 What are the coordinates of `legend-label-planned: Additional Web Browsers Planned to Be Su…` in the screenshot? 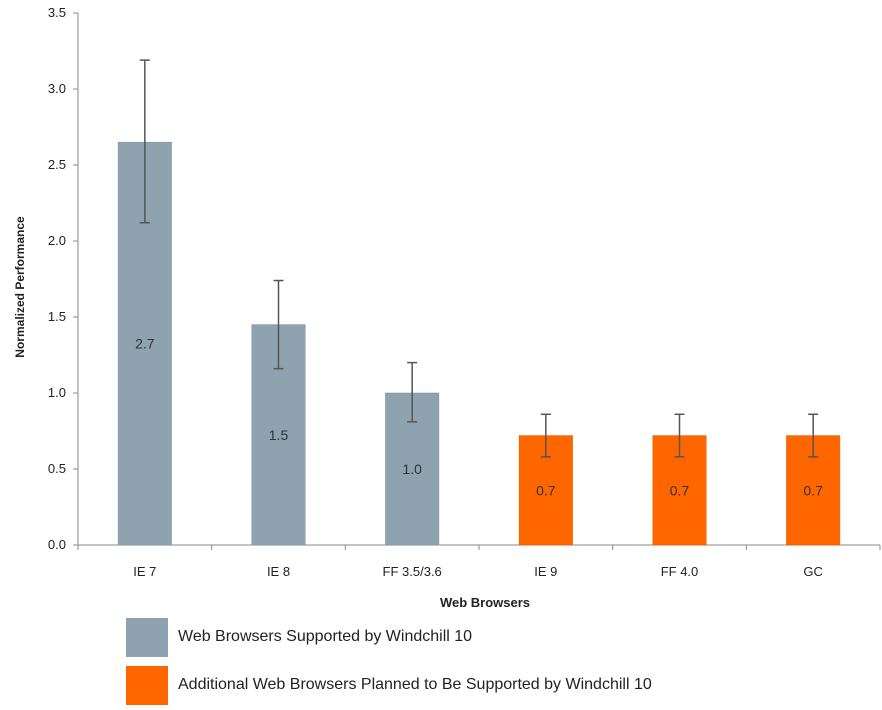 It's located at (415, 684).